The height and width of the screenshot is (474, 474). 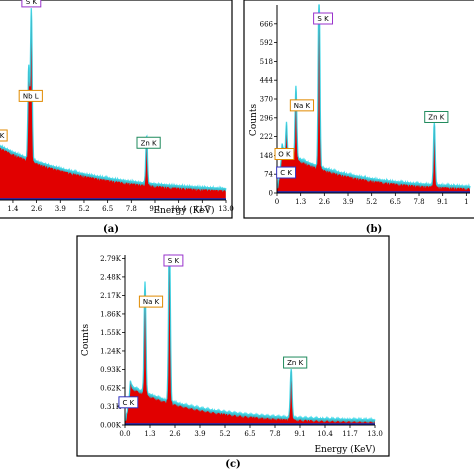 I want to click on x-tick-label-c: 13.0, so click(x=375, y=434).